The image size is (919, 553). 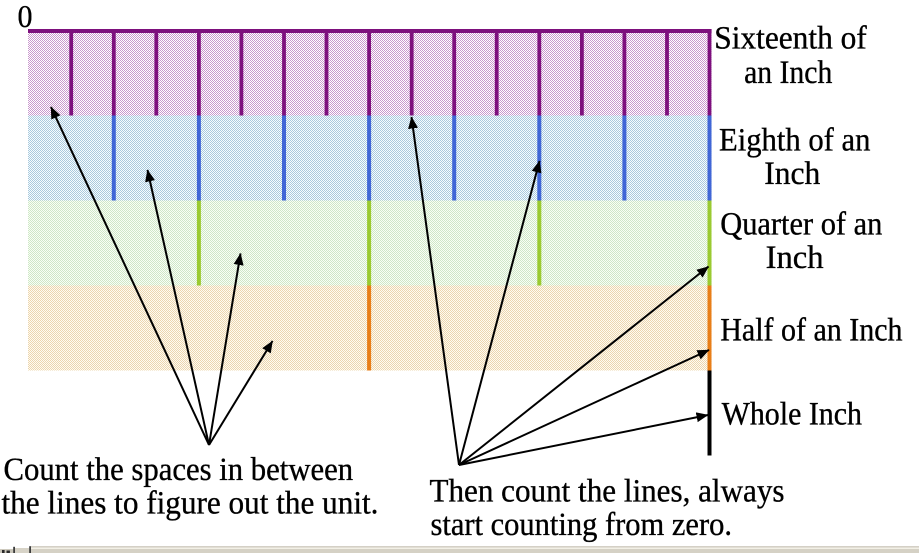 I want to click on svg-text: 0, so click(x=25, y=17).